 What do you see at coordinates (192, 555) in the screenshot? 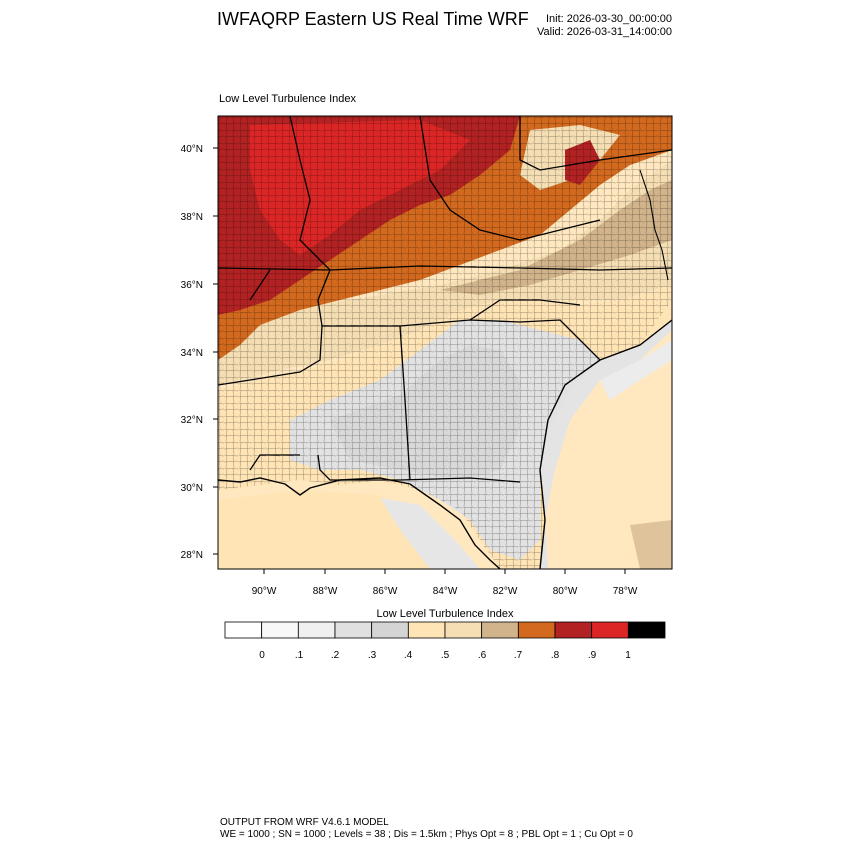
I see `lat-label: 28°N` at bounding box center [192, 555].